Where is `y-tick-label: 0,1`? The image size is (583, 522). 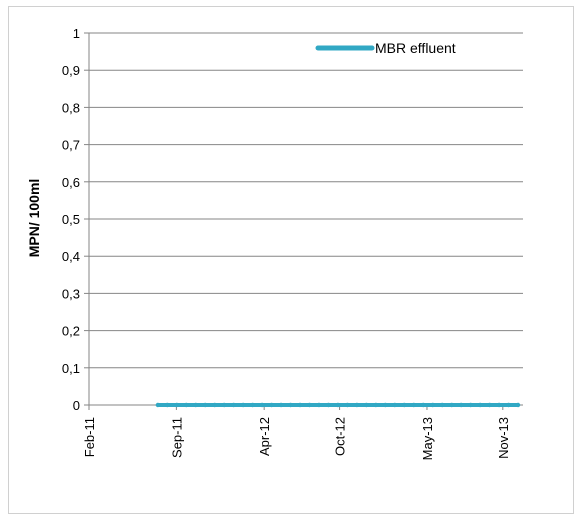 y-tick-label: 0,1 is located at coordinates (71, 368).